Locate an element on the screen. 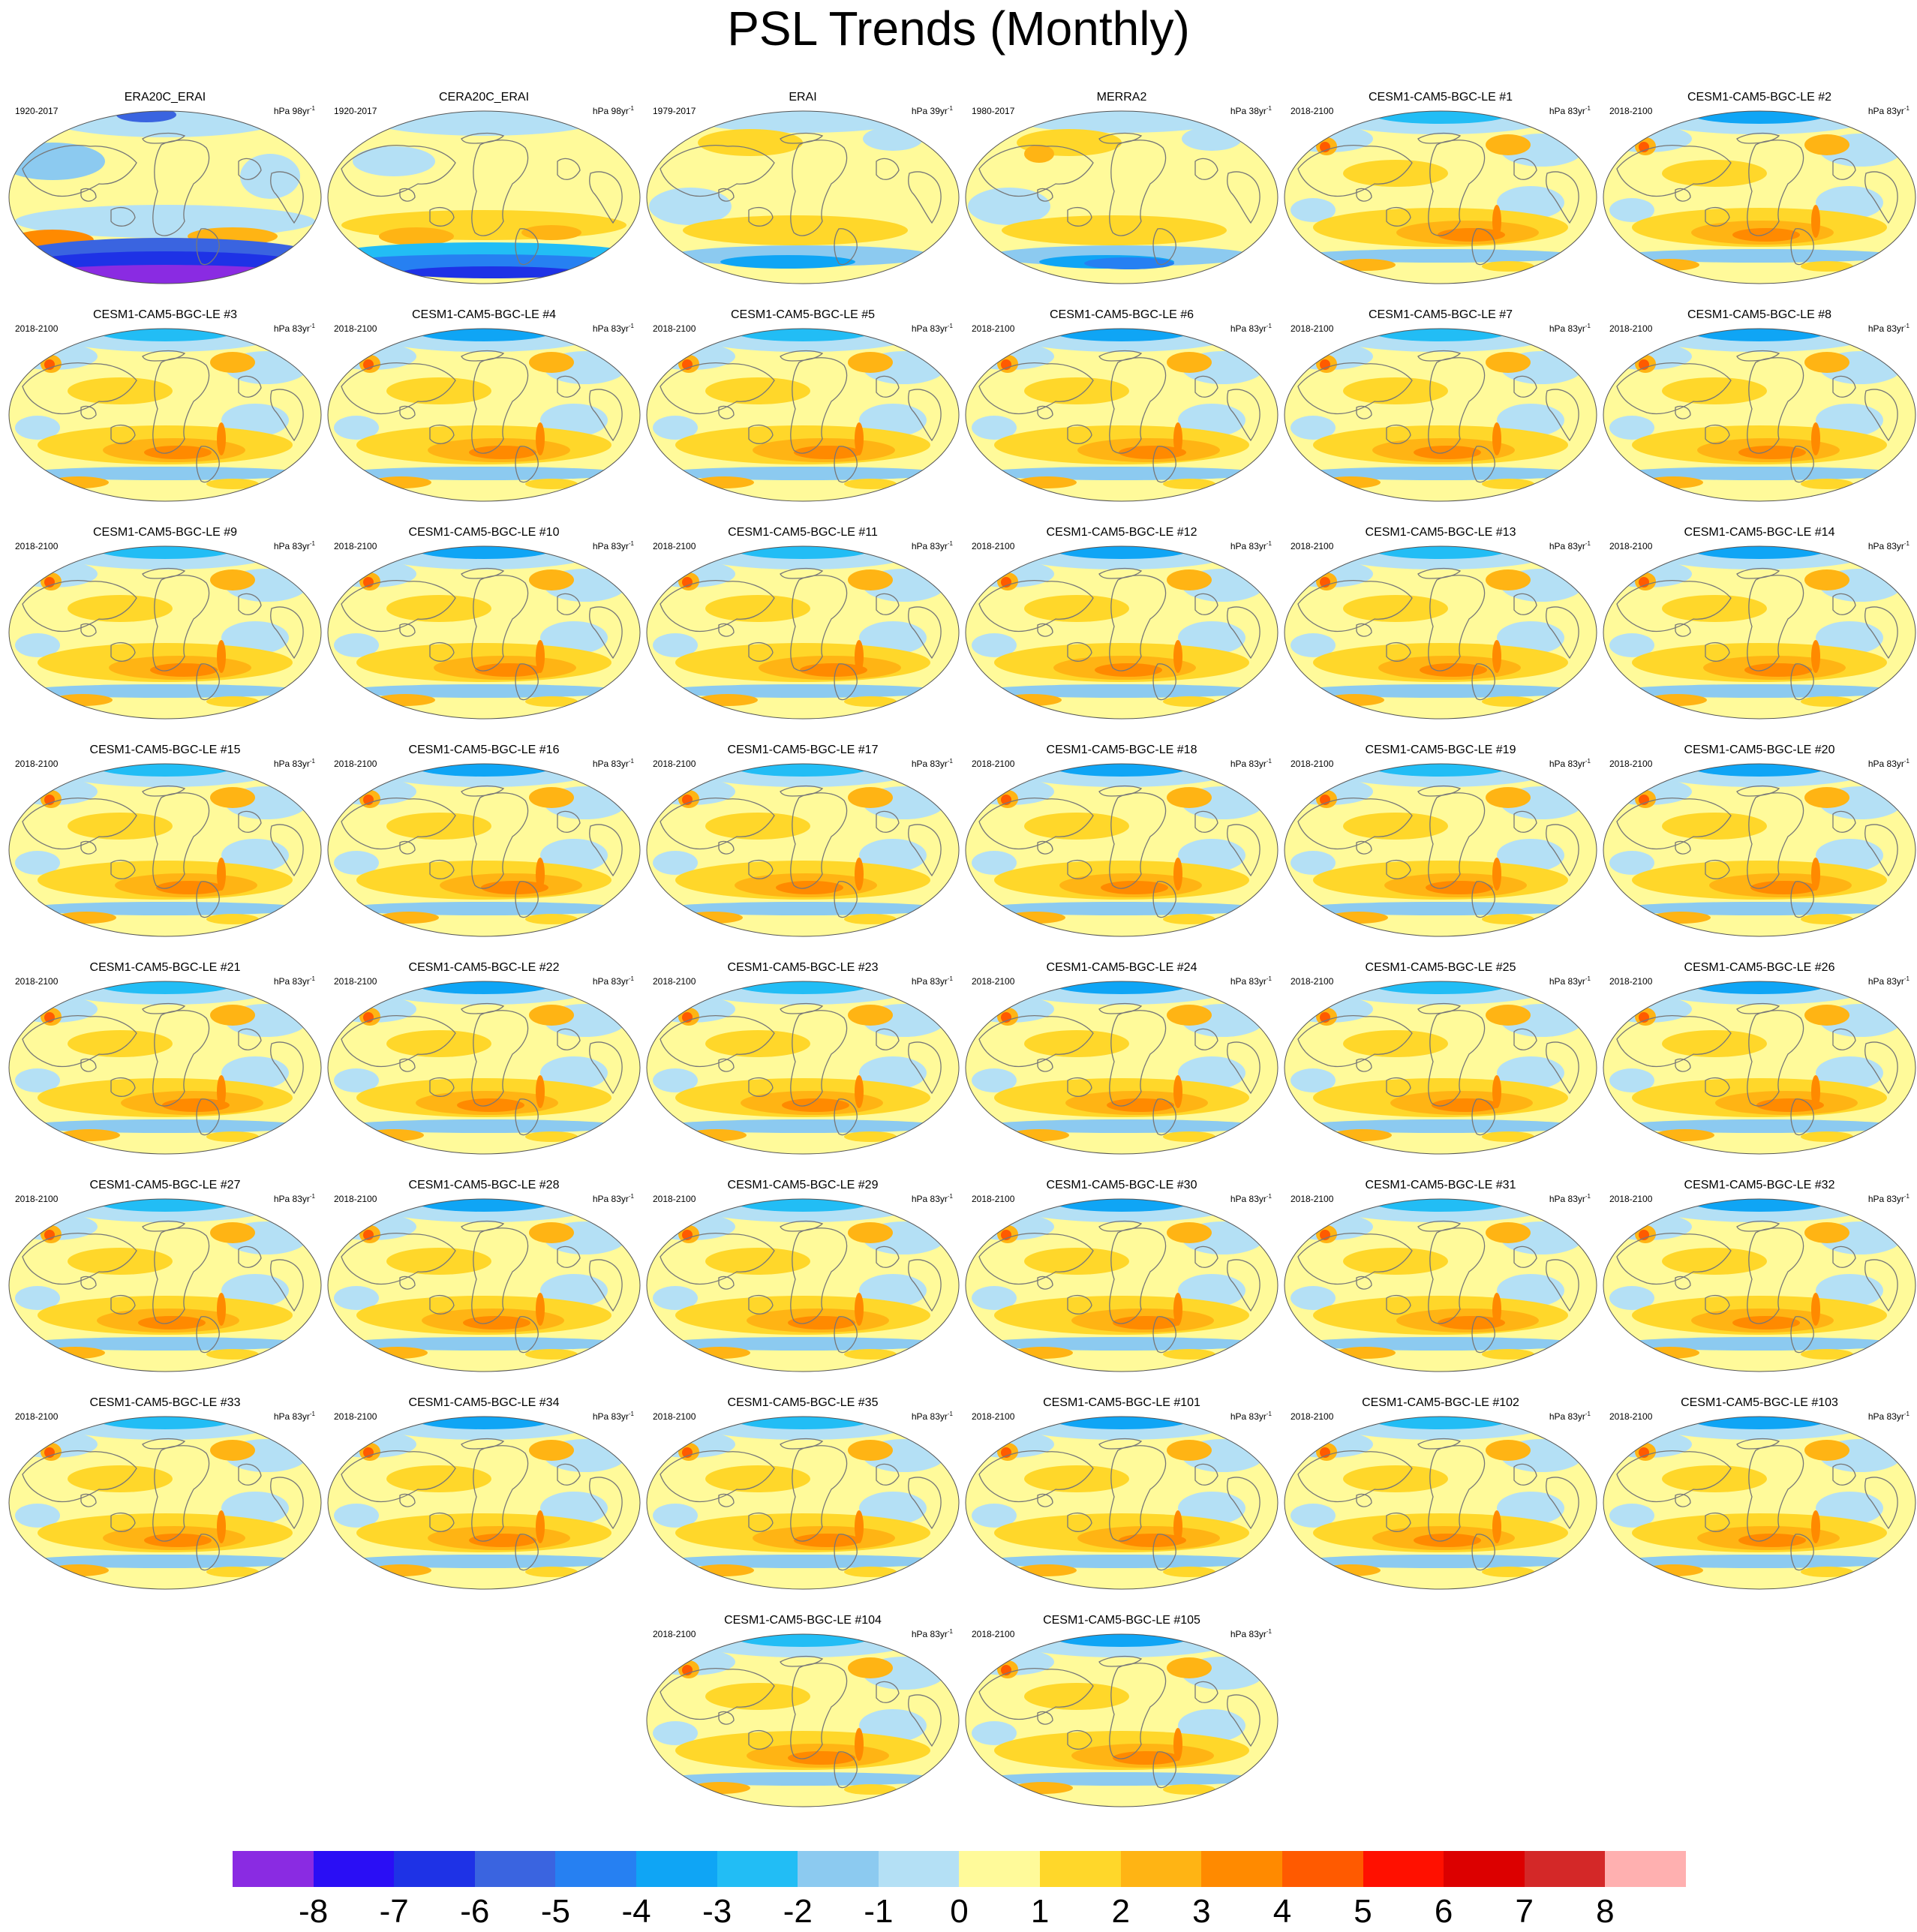 The height and width of the screenshot is (1932, 1917). panel-title: CESM1-CAM5-BGC-LE #6 is located at coordinates (1121, 314).